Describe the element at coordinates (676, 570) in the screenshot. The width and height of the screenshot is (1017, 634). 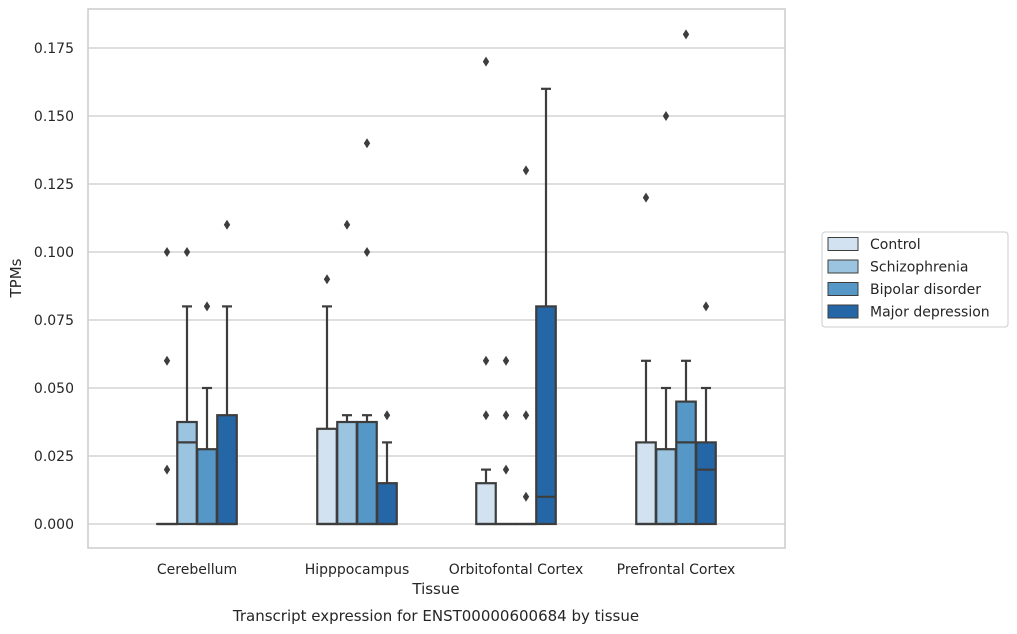
I see `x-tick-label: Prefrontal Cortex` at that location.